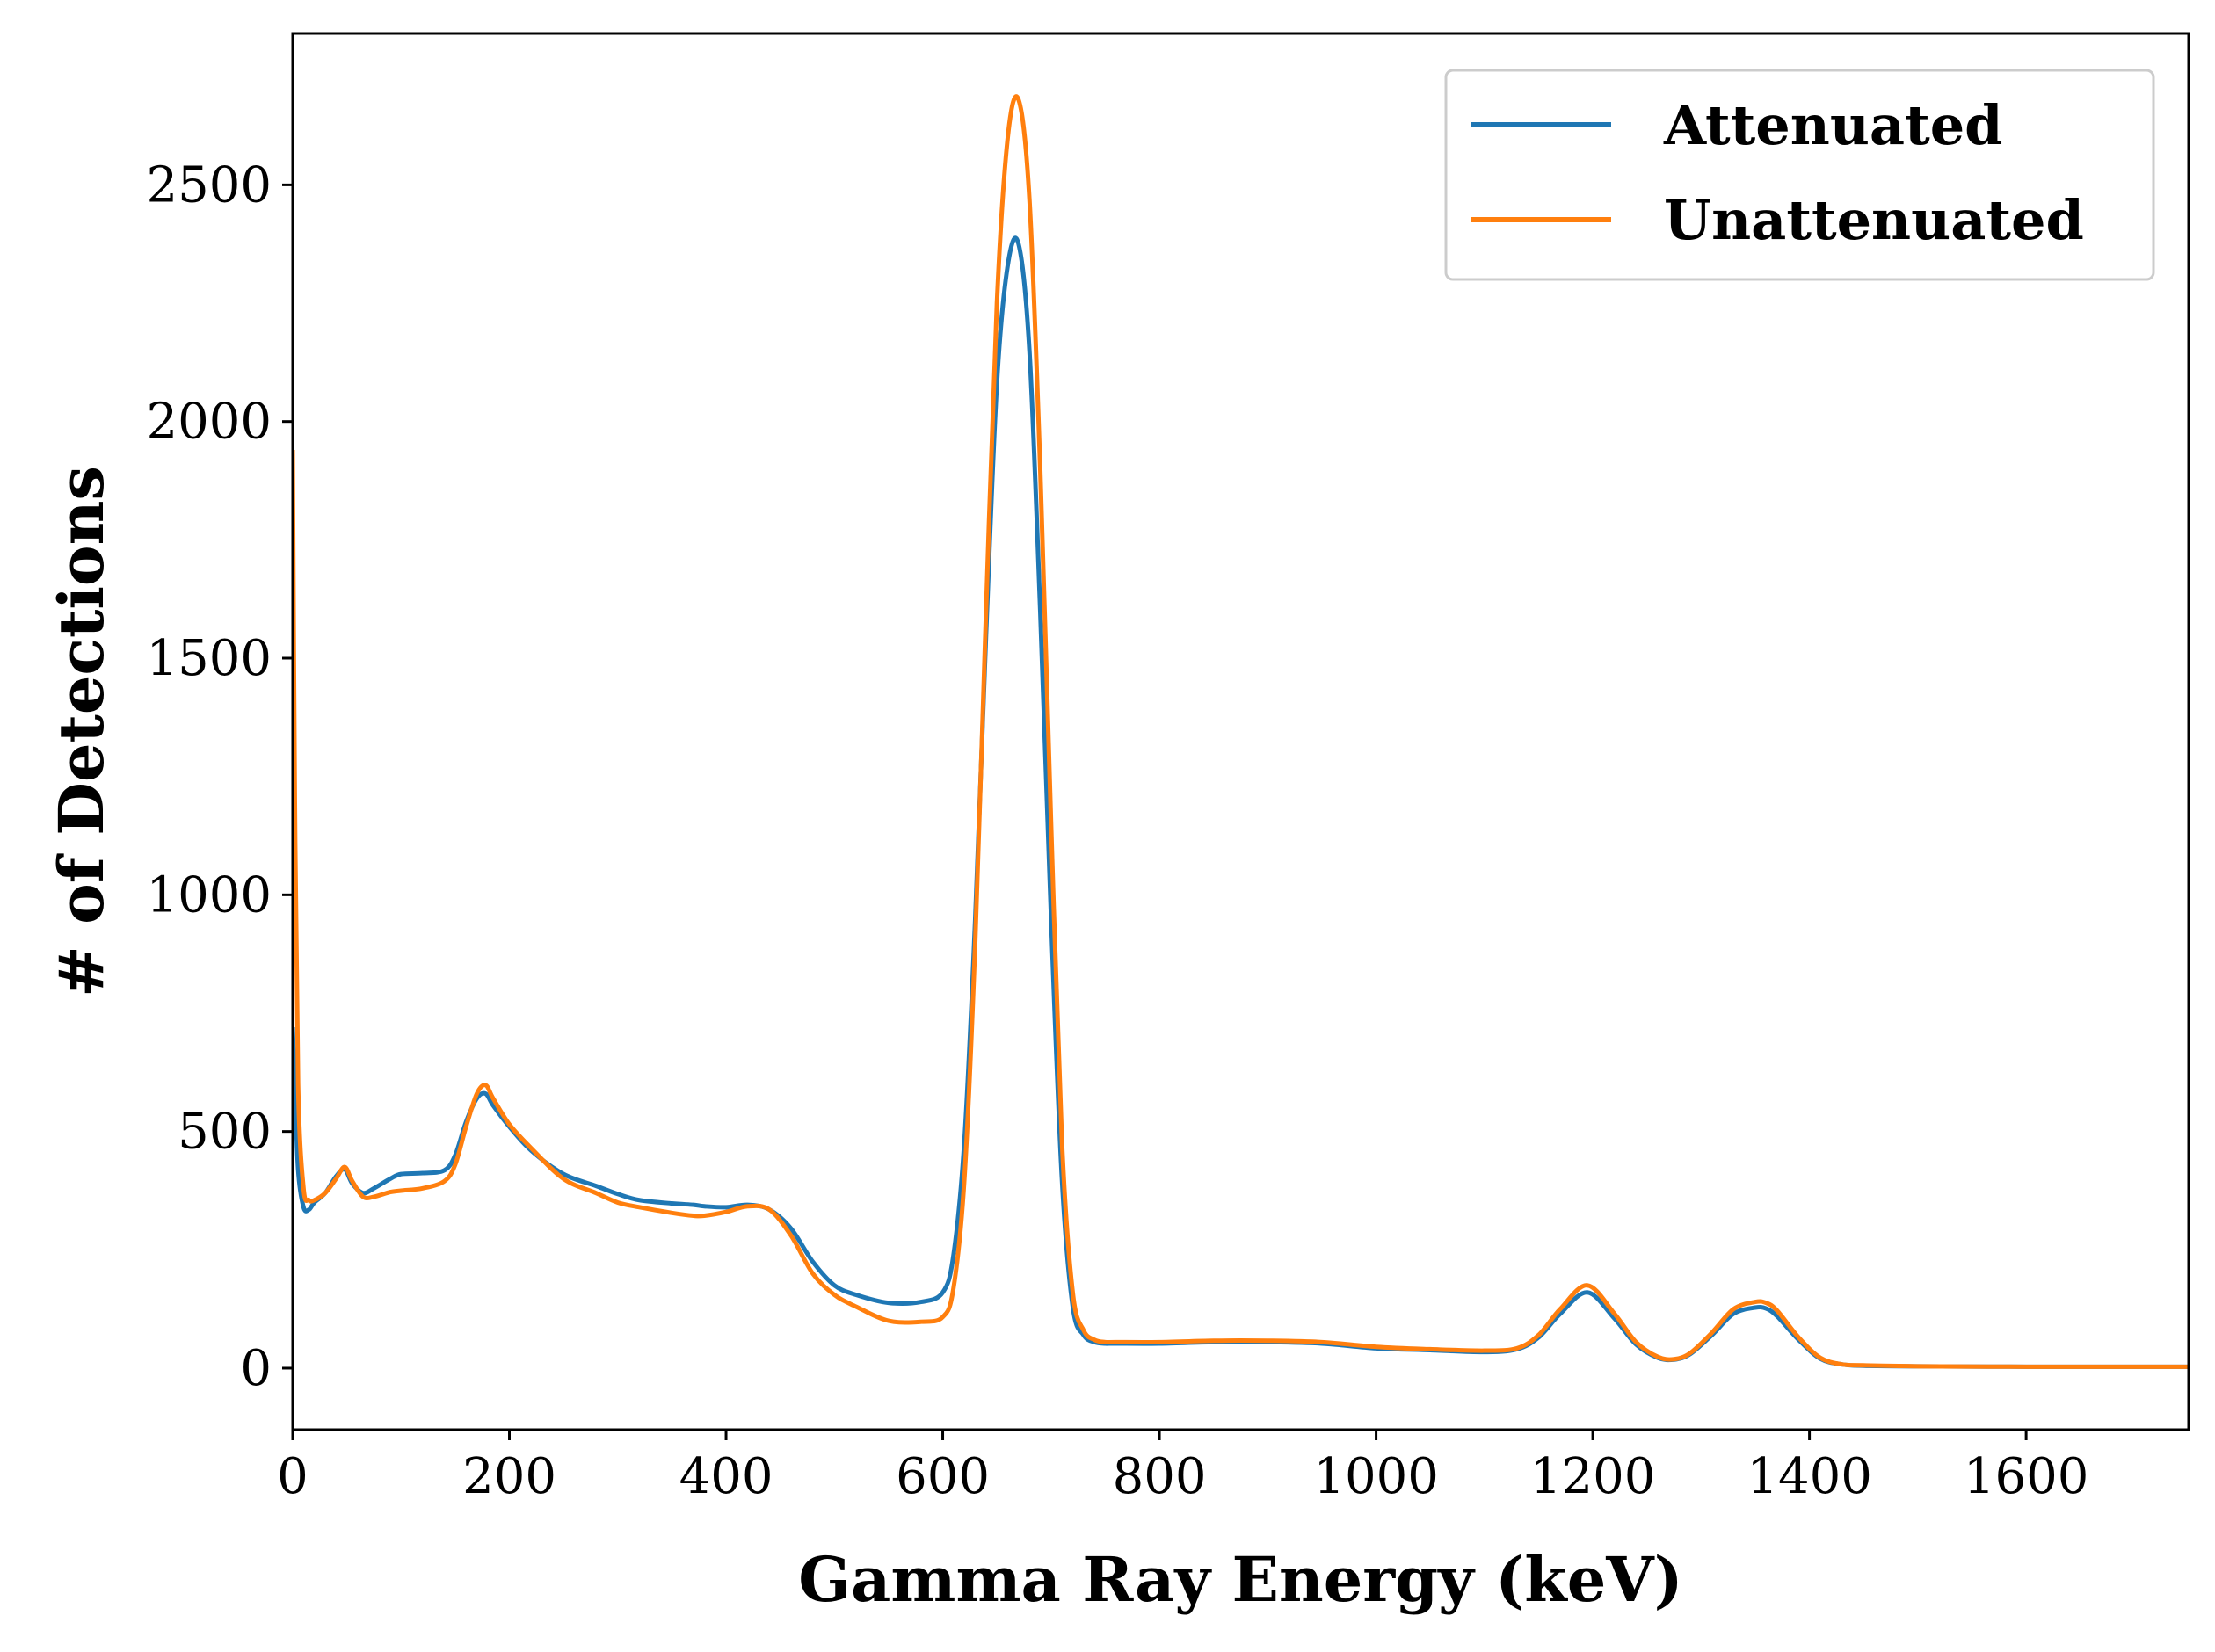  What do you see at coordinates (209, 185) in the screenshot?
I see `y-tick-label: 2500` at bounding box center [209, 185].